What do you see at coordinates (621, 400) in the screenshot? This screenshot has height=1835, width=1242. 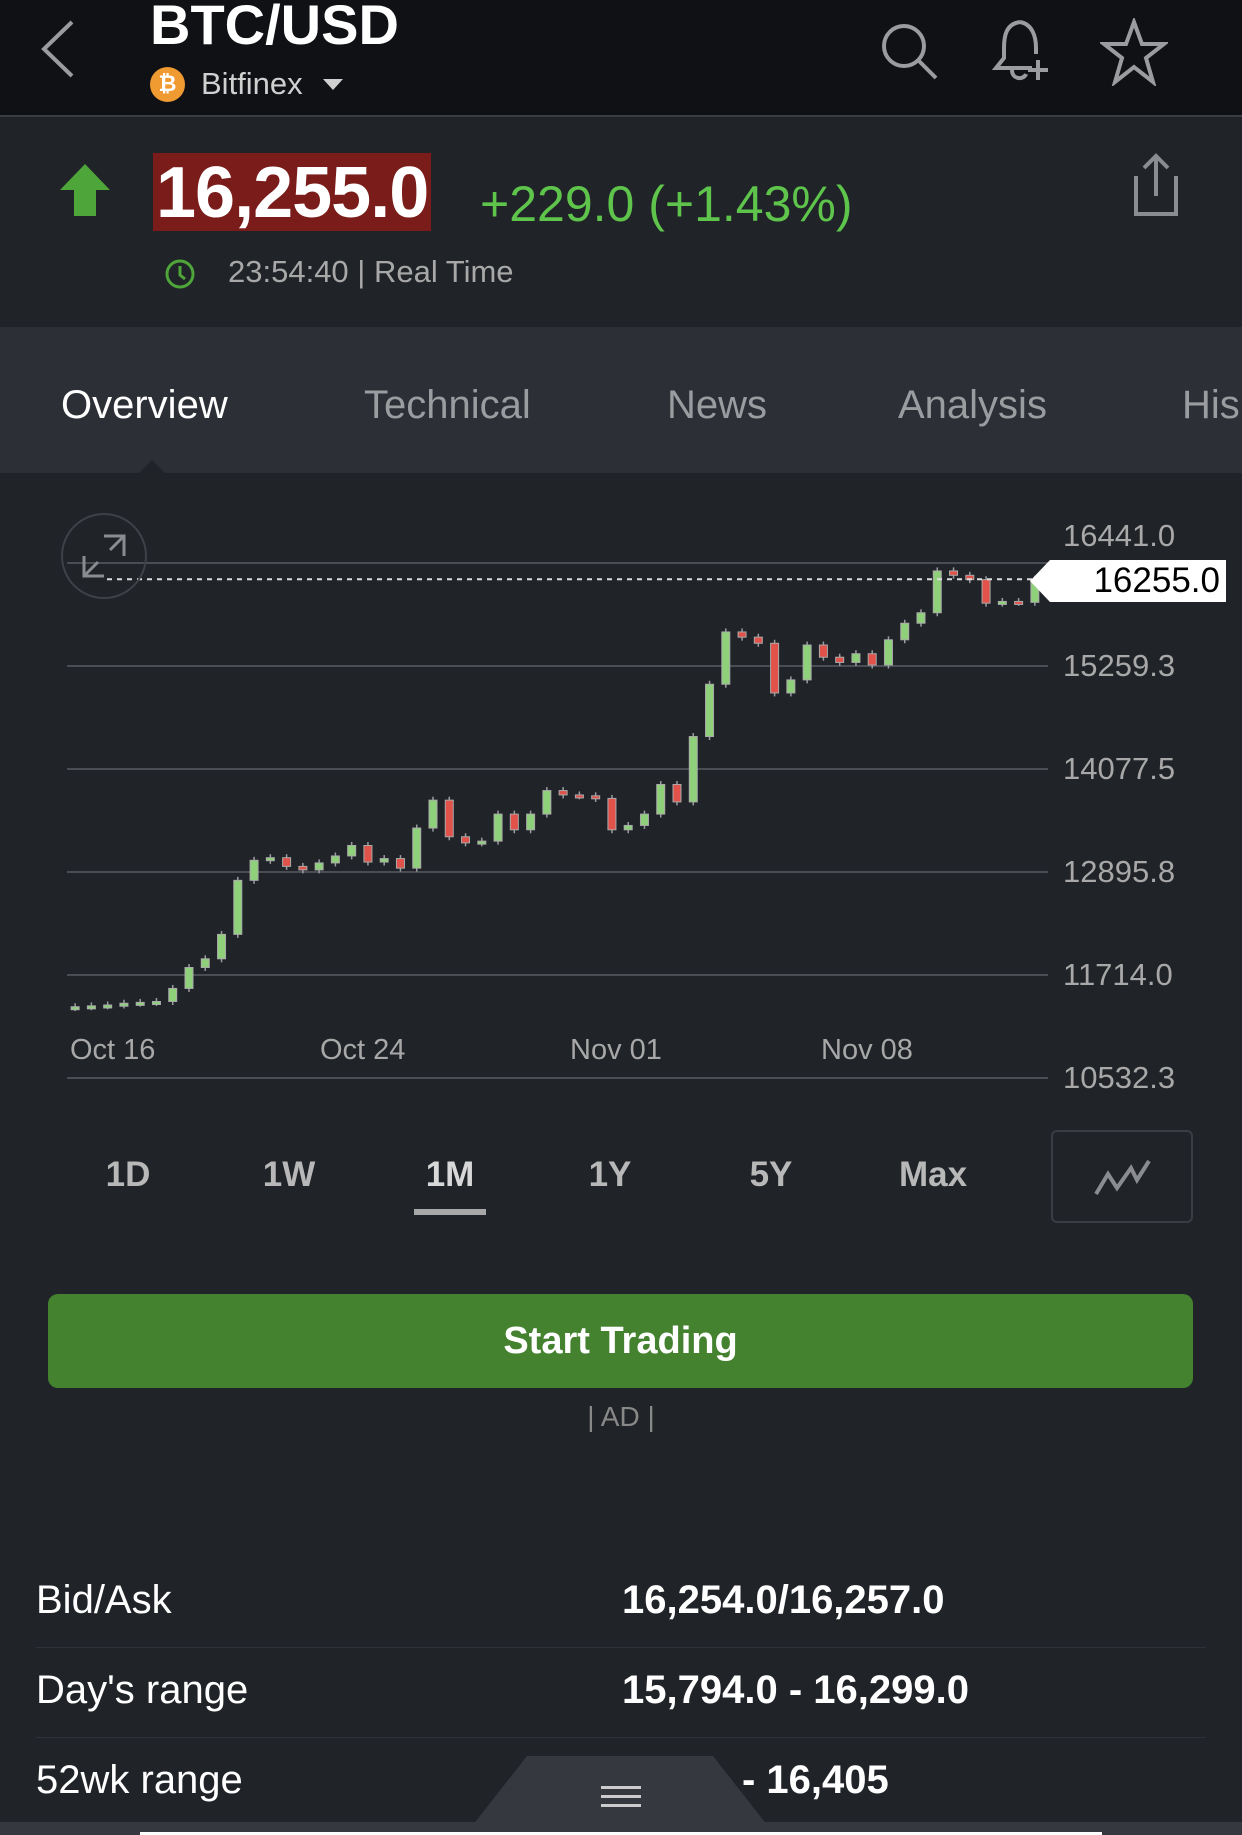 I see `tab-bar: Overview Technical News Analysis His` at bounding box center [621, 400].